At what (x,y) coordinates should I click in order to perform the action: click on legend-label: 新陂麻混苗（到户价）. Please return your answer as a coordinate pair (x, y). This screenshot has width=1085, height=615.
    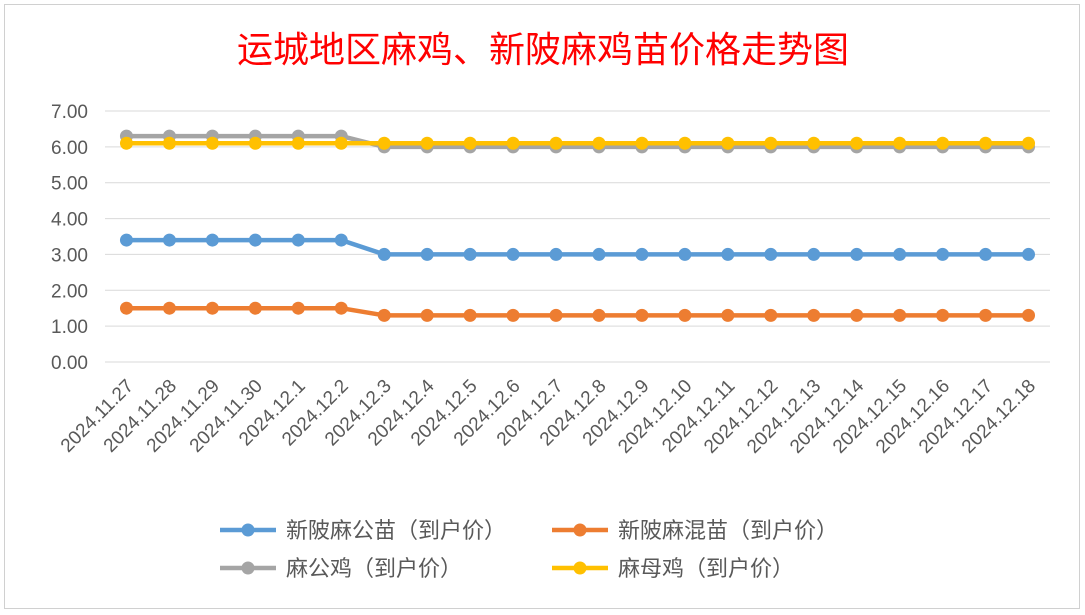
    Looking at the image, I should click on (728, 531).